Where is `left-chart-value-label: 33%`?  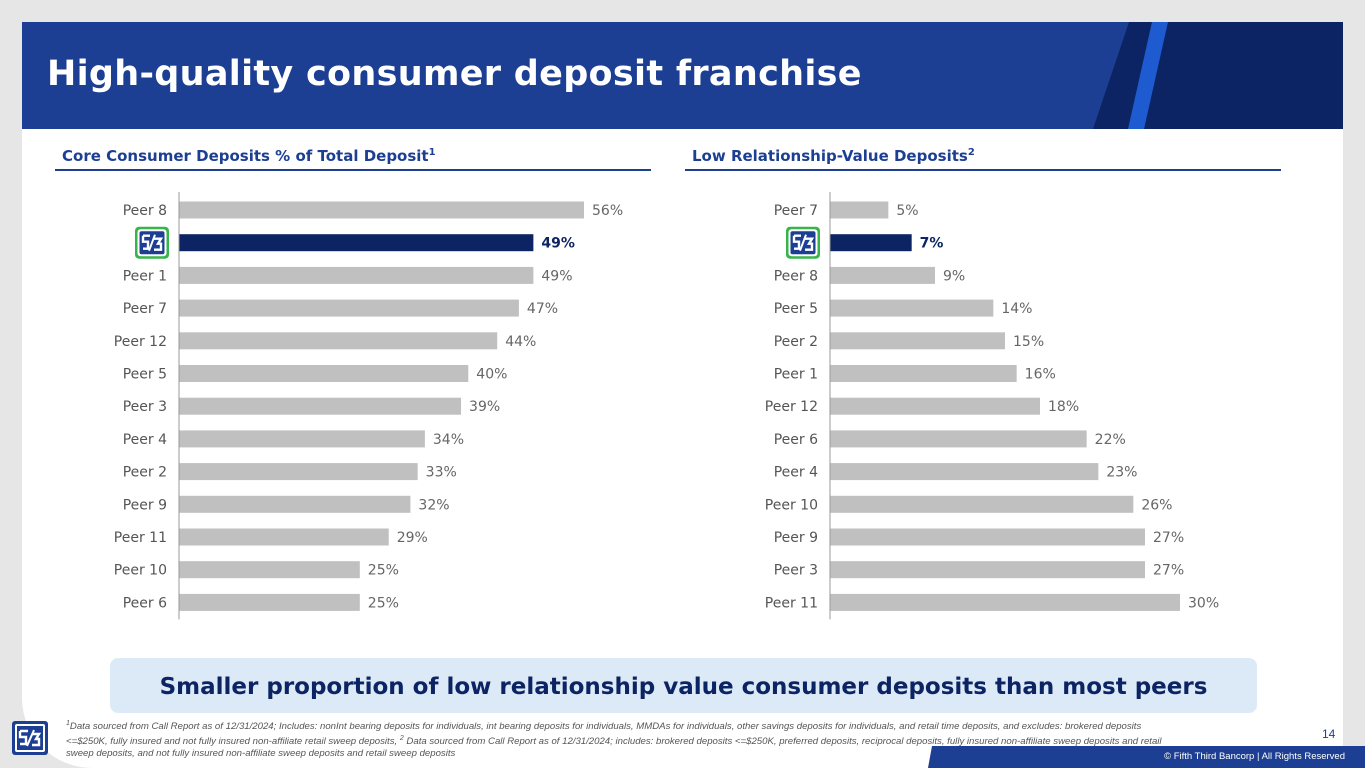 left-chart-value-label: 33% is located at coordinates (441, 473).